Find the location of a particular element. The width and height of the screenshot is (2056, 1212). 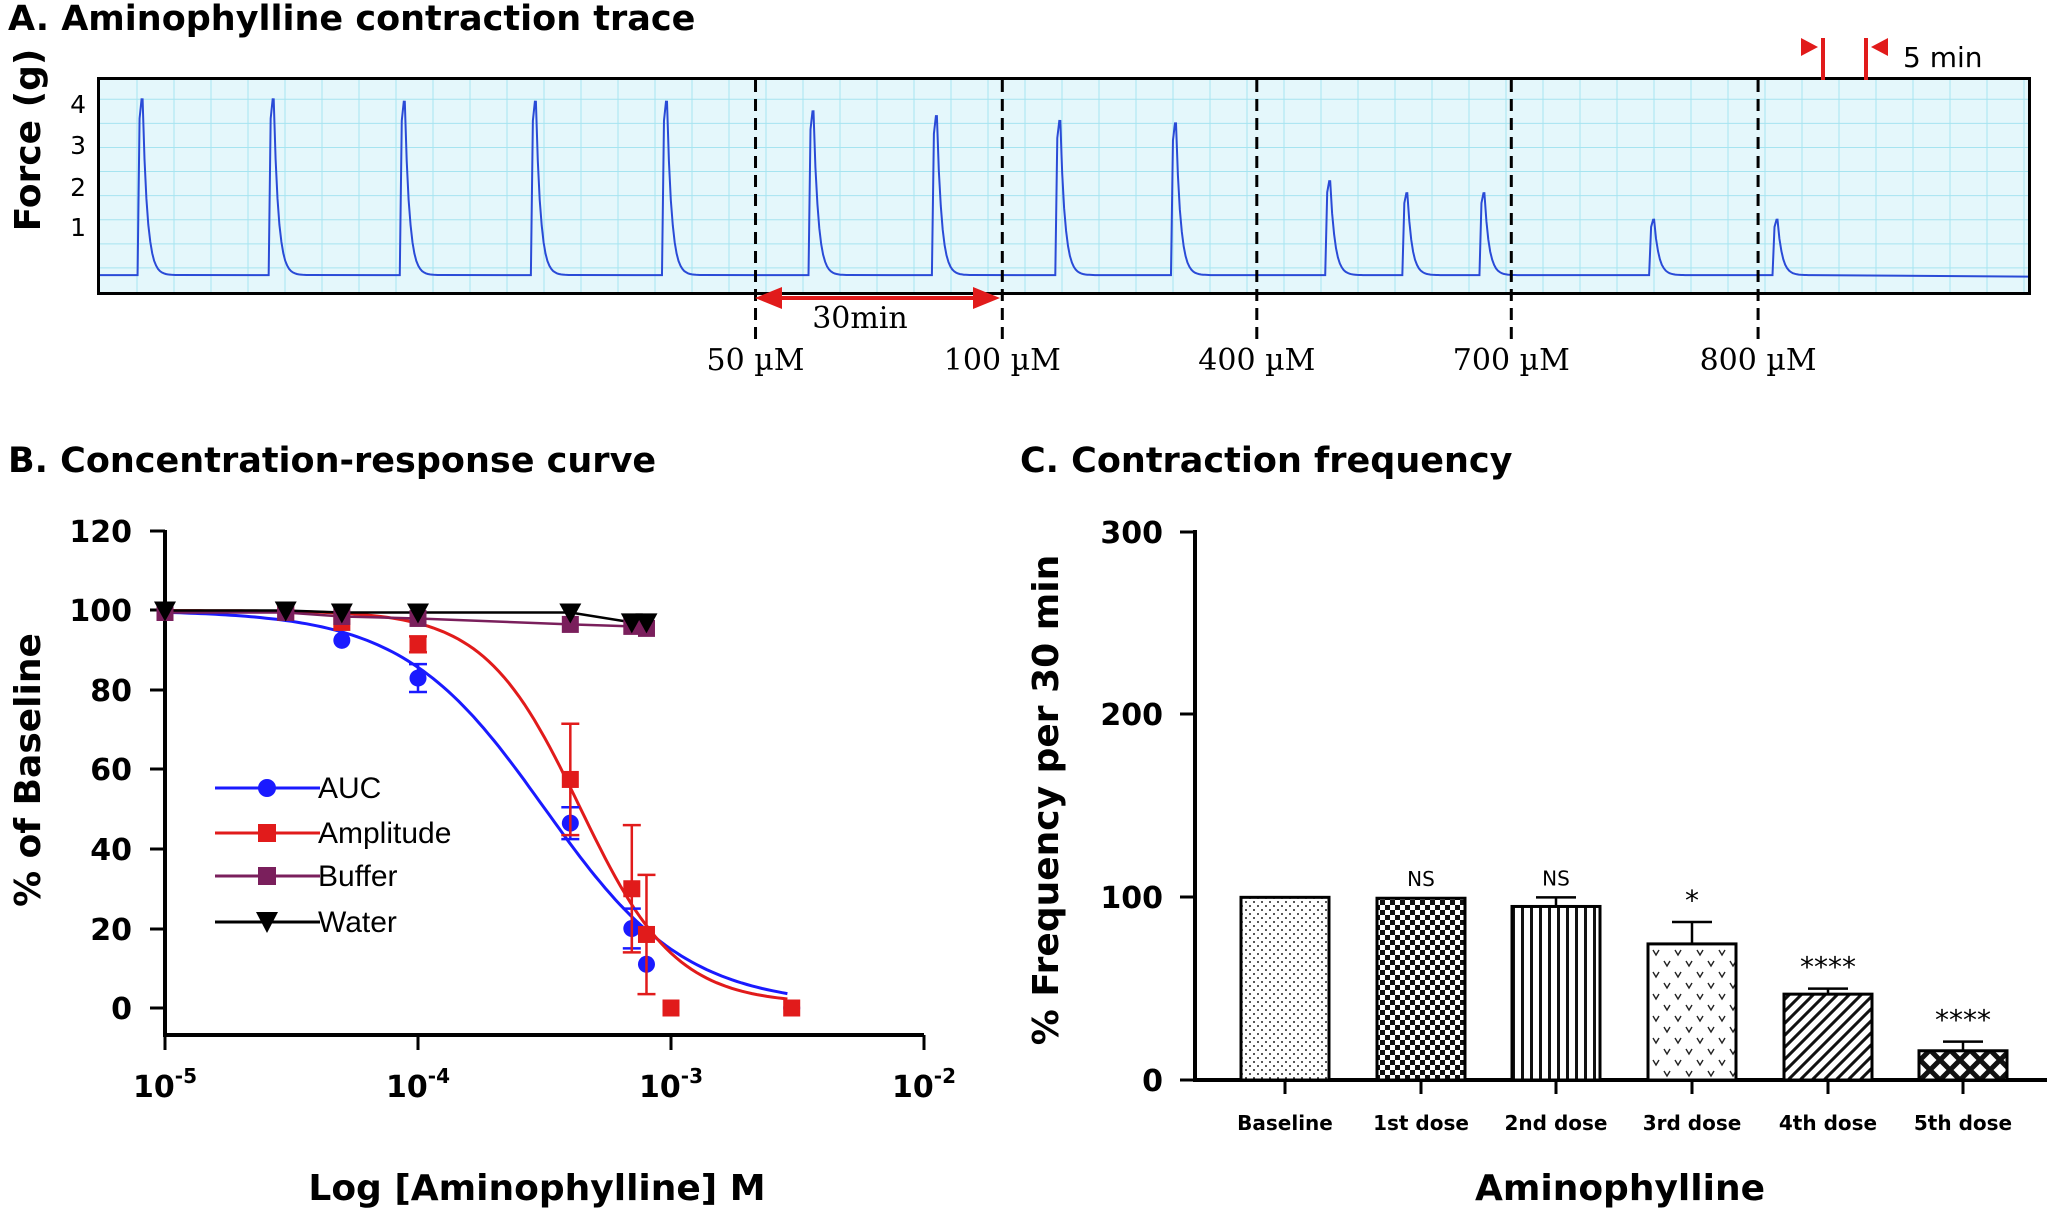

panel-b-fit-curves is located at coordinates (476, 805).